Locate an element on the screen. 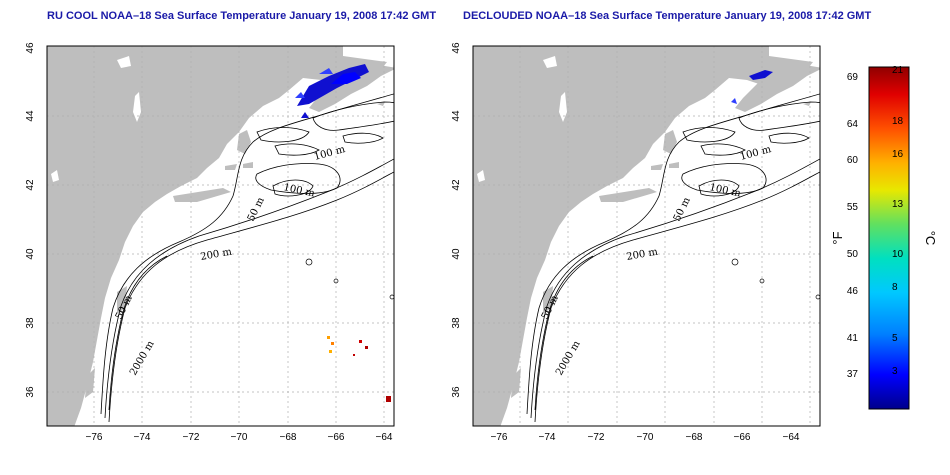 The width and height of the screenshot is (950, 475). colorbar-gradient is located at coordinates (889, 238).